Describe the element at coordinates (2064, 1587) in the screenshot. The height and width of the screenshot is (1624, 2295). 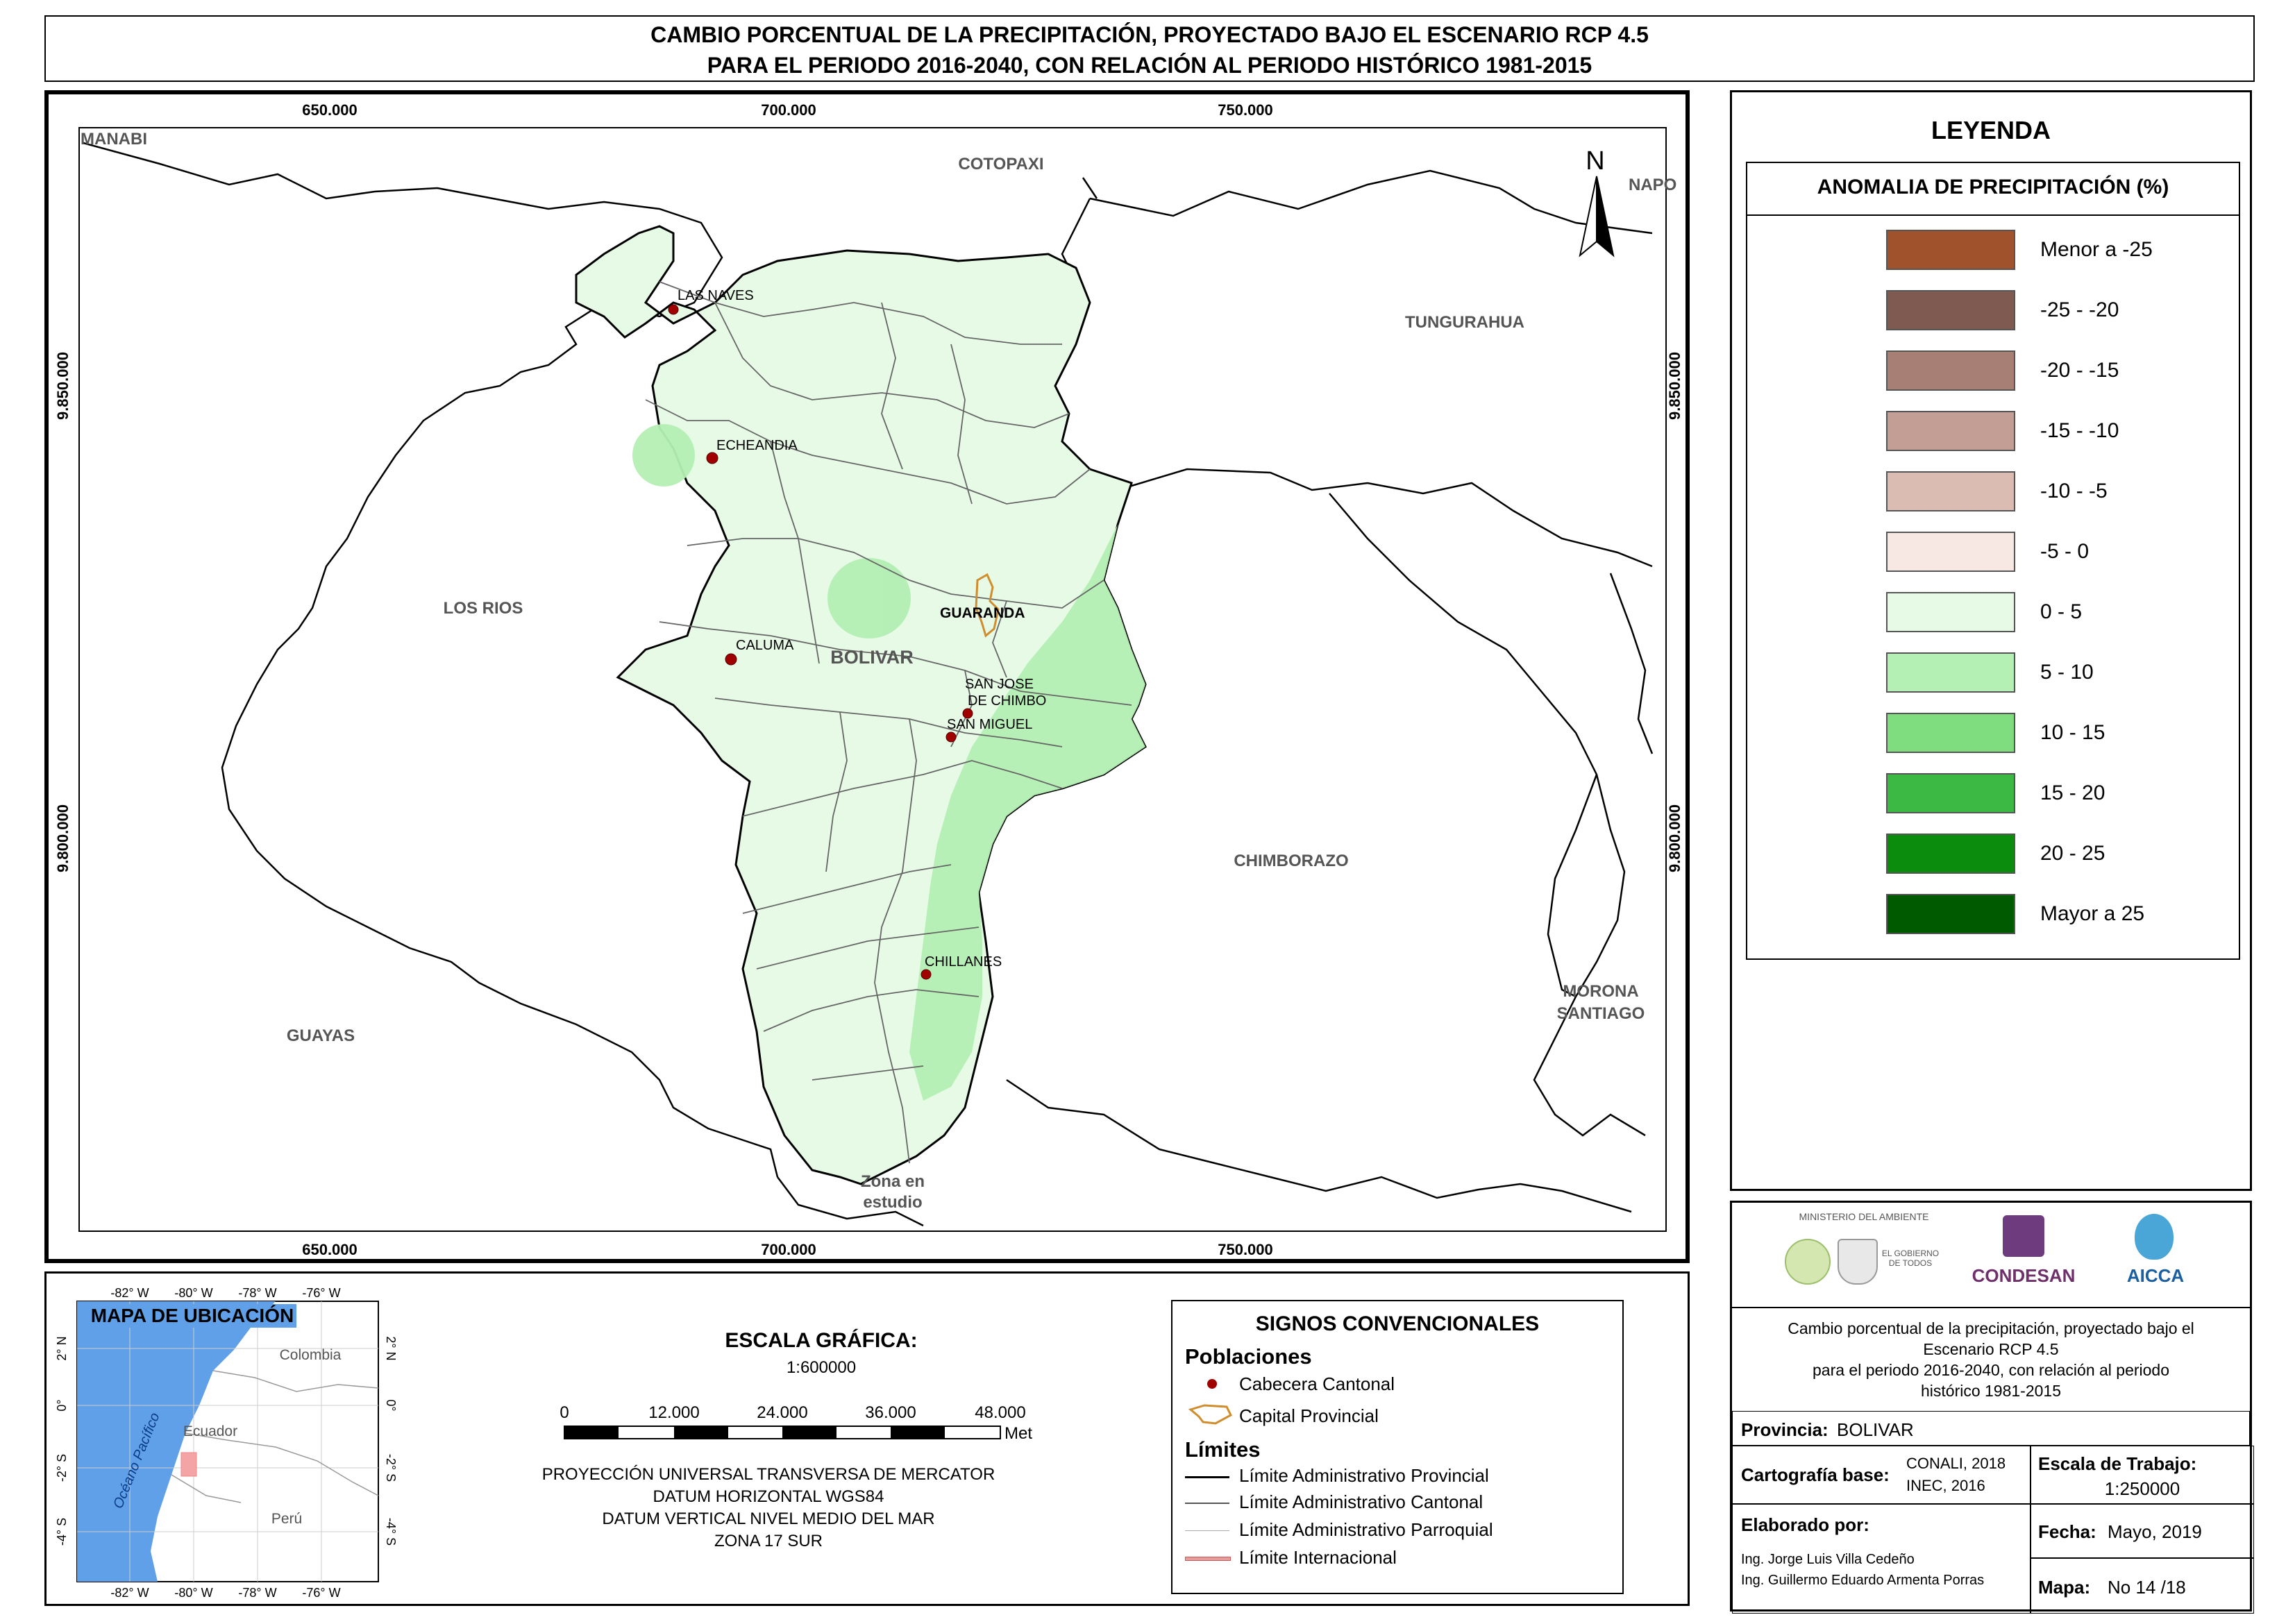
I see `mapa-label: Mapa:` at that location.